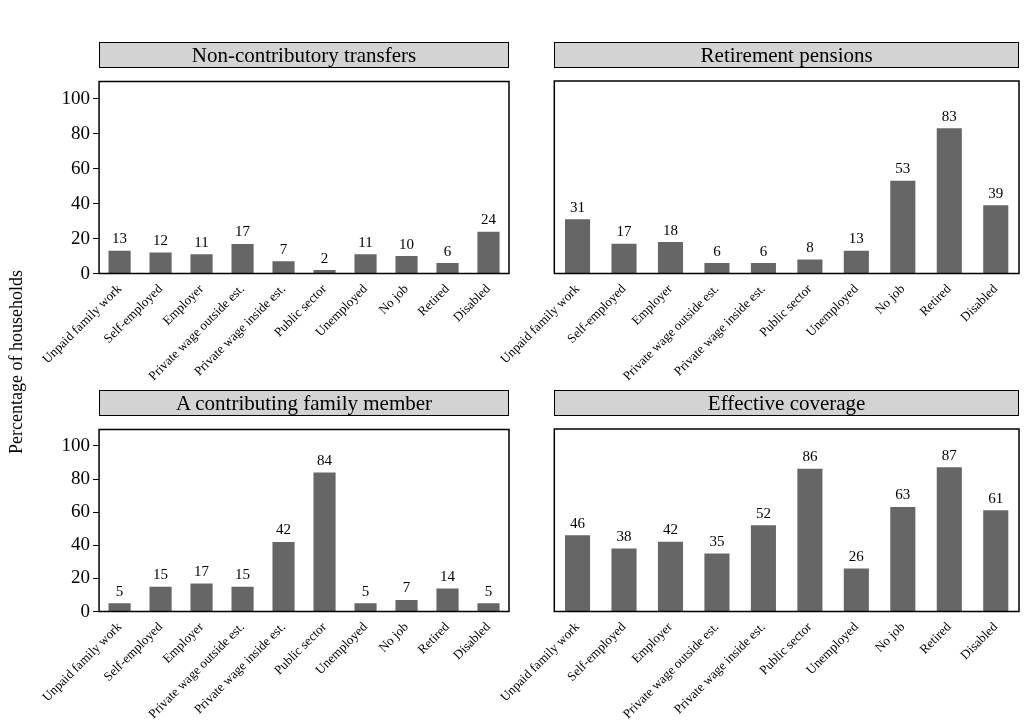  What do you see at coordinates (996, 192) in the screenshot?
I see `data-label: 39` at bounding box center [996, 192].